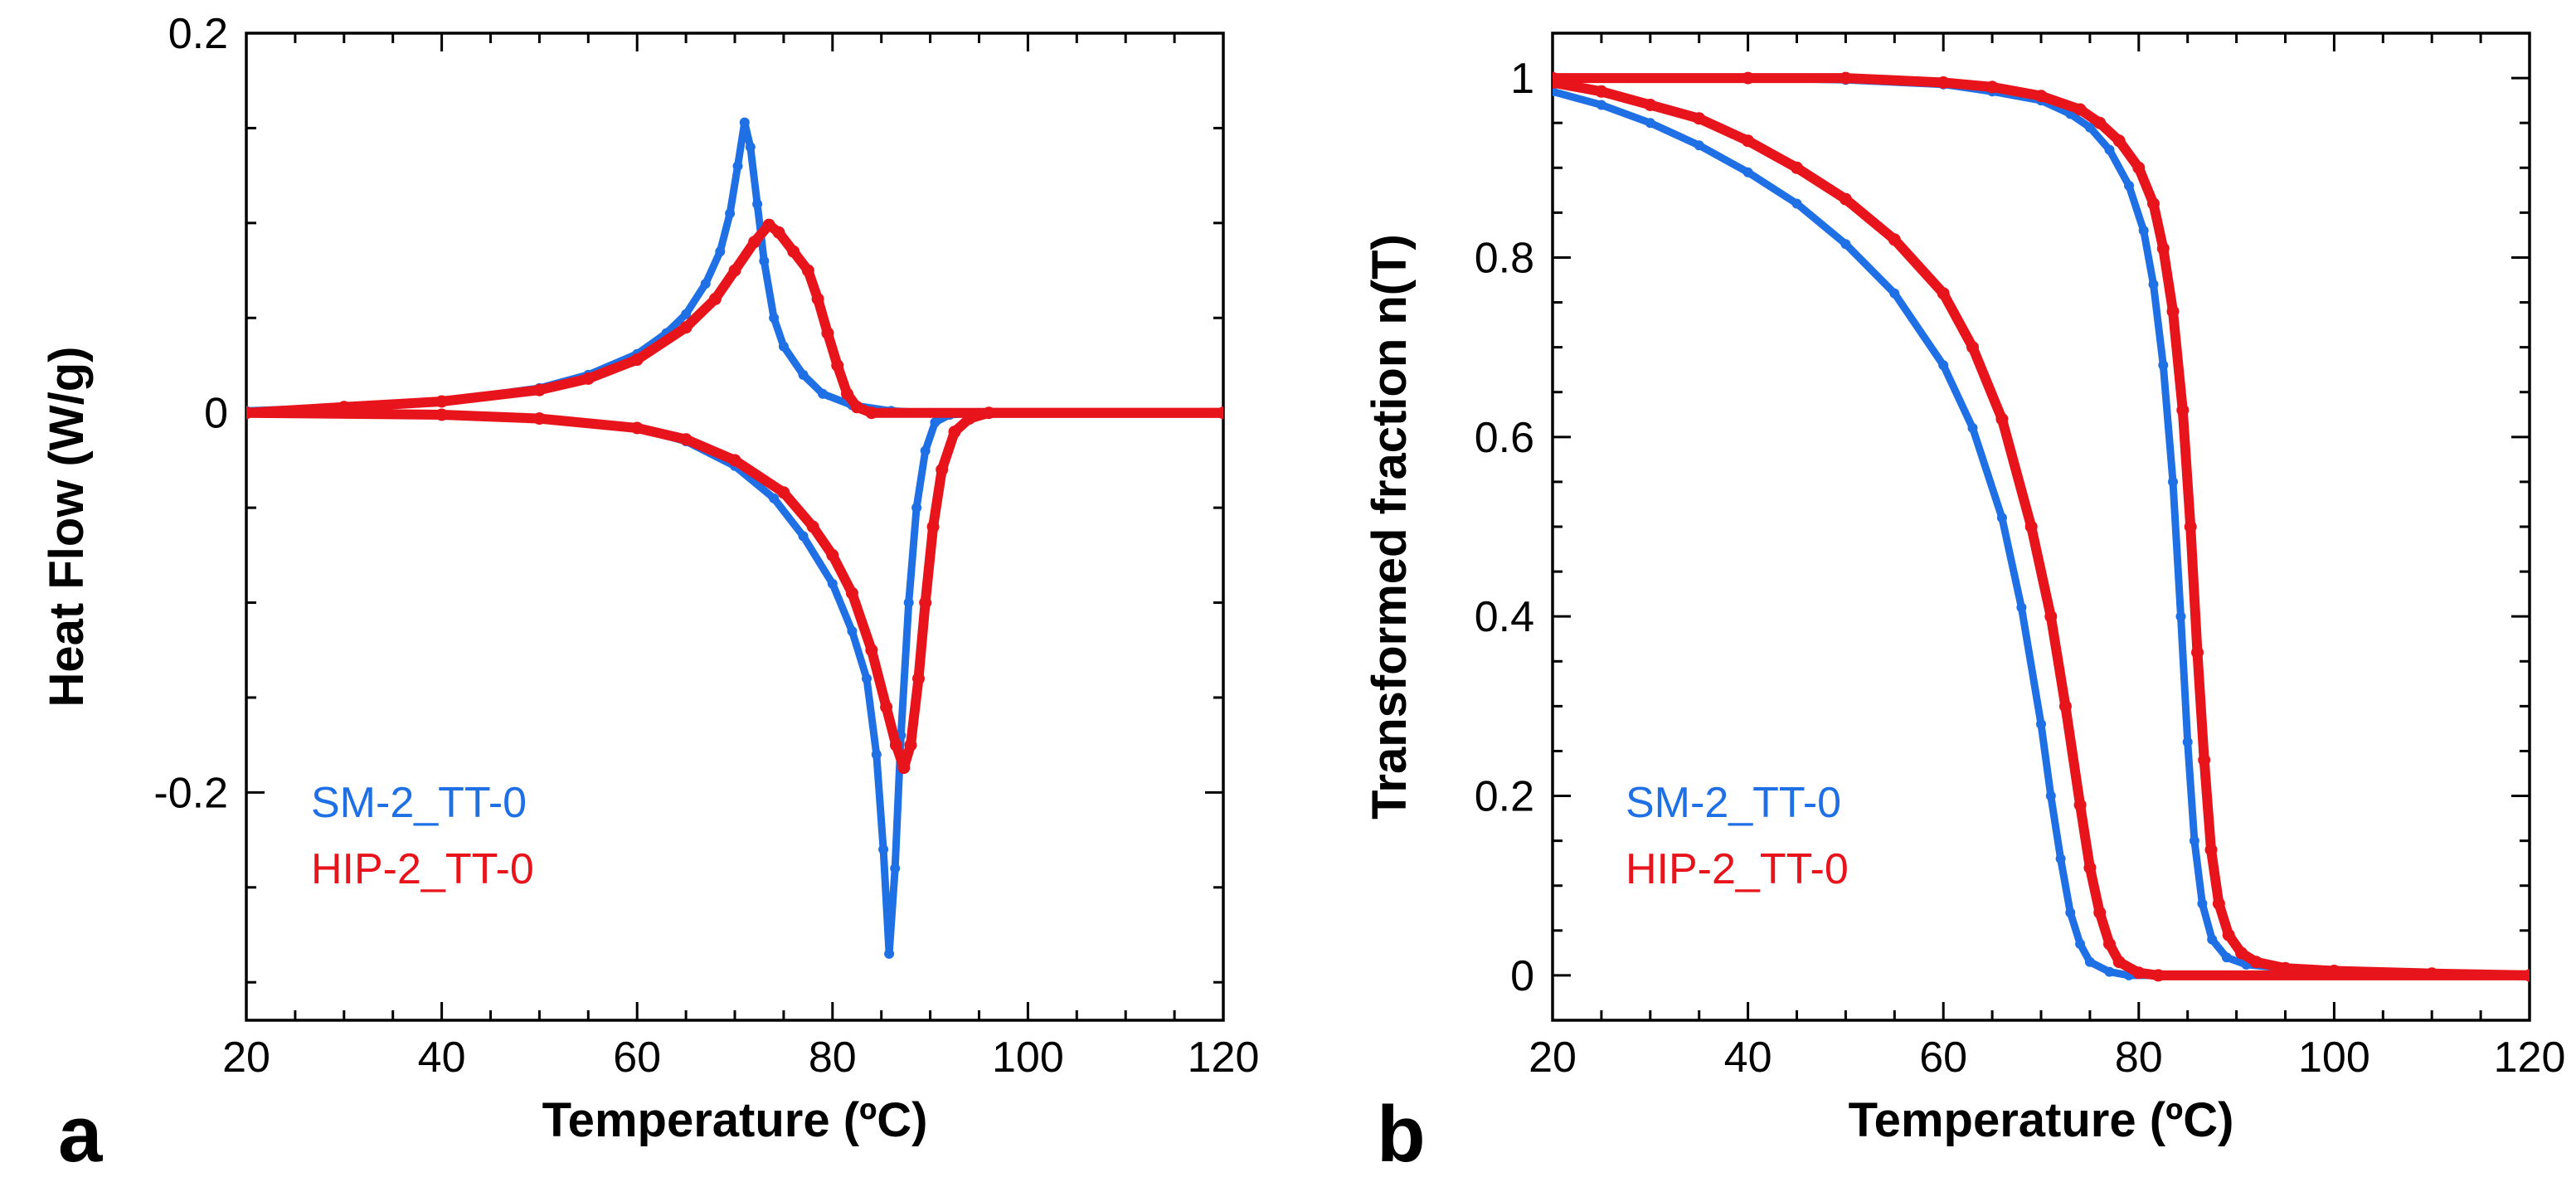  I want to click on x-tick-label: 120, so click(2530, 1058).